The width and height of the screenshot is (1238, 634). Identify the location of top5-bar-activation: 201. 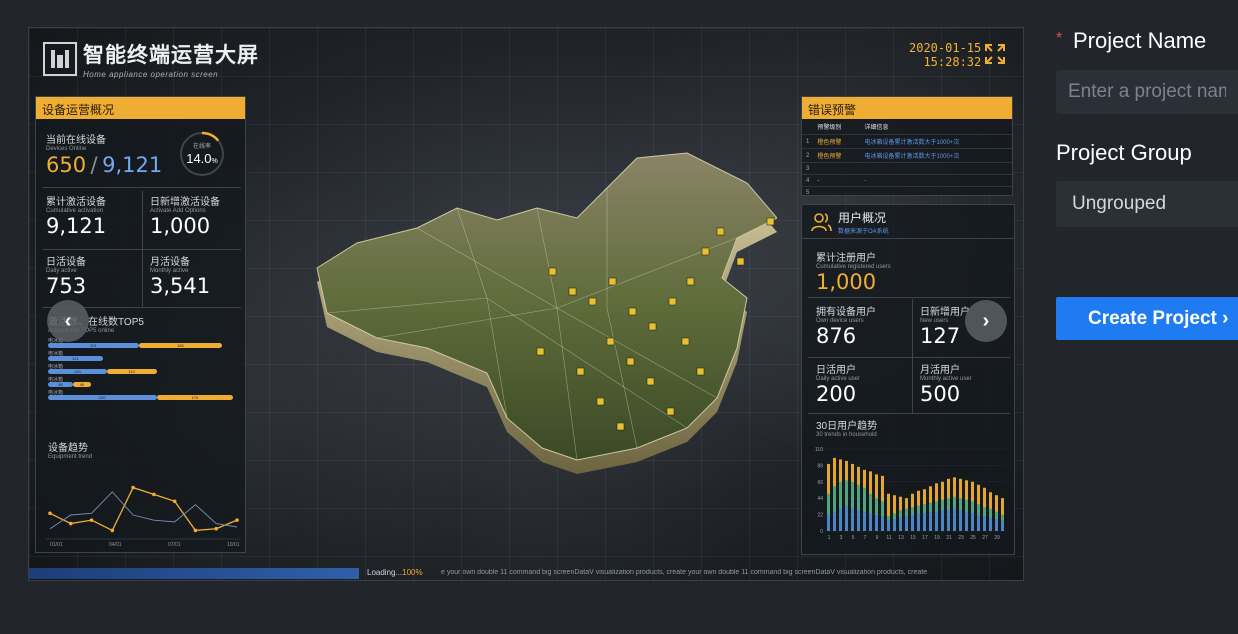
(93, 345).